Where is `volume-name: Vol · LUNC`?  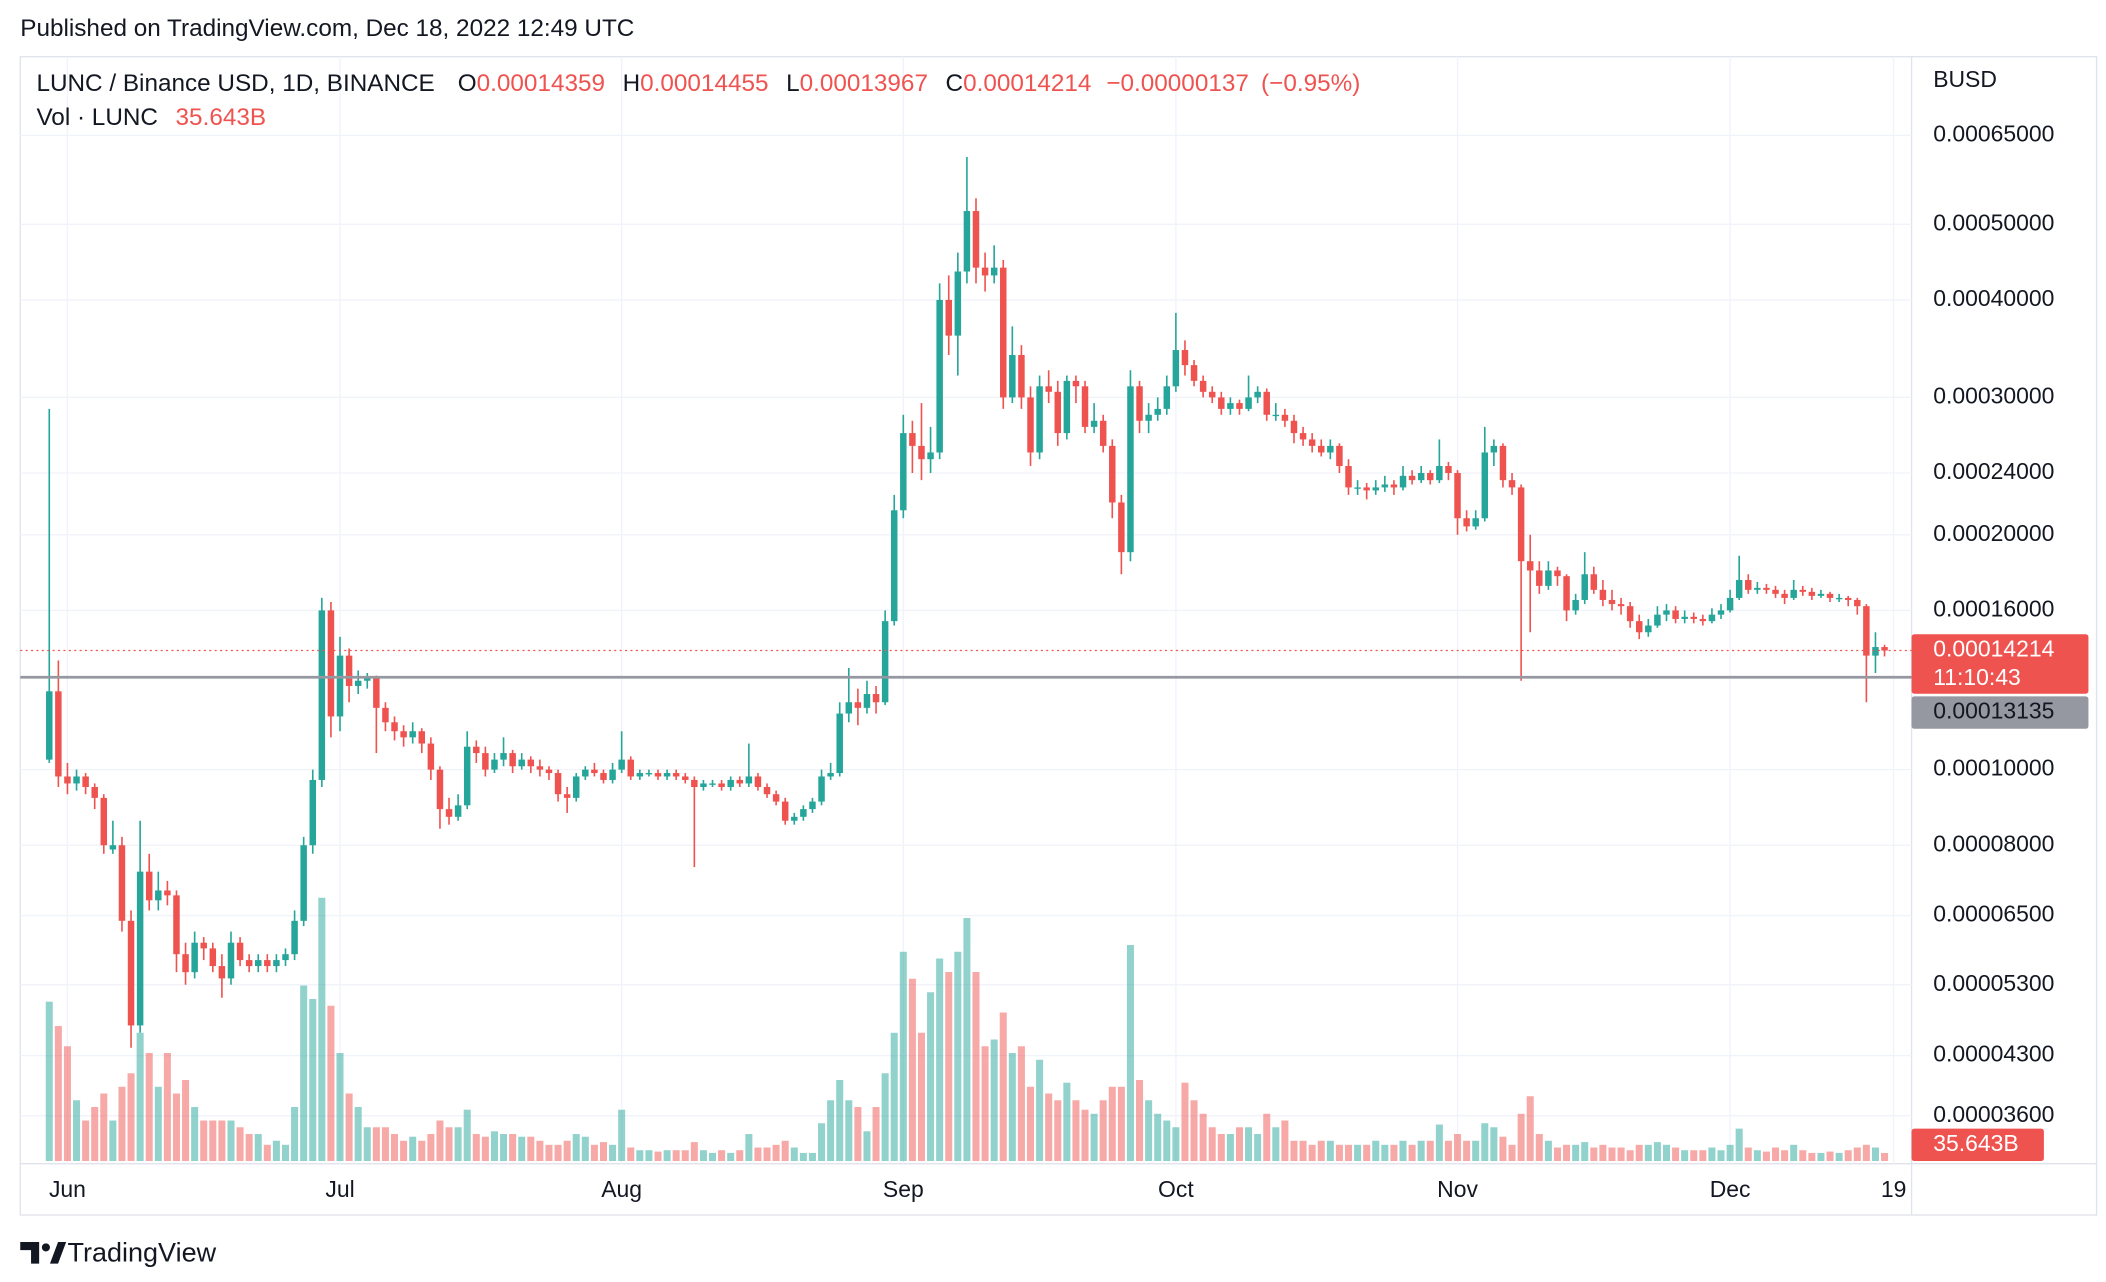 volume-name: Vol · LUNC is located at coordinates (97, 117).